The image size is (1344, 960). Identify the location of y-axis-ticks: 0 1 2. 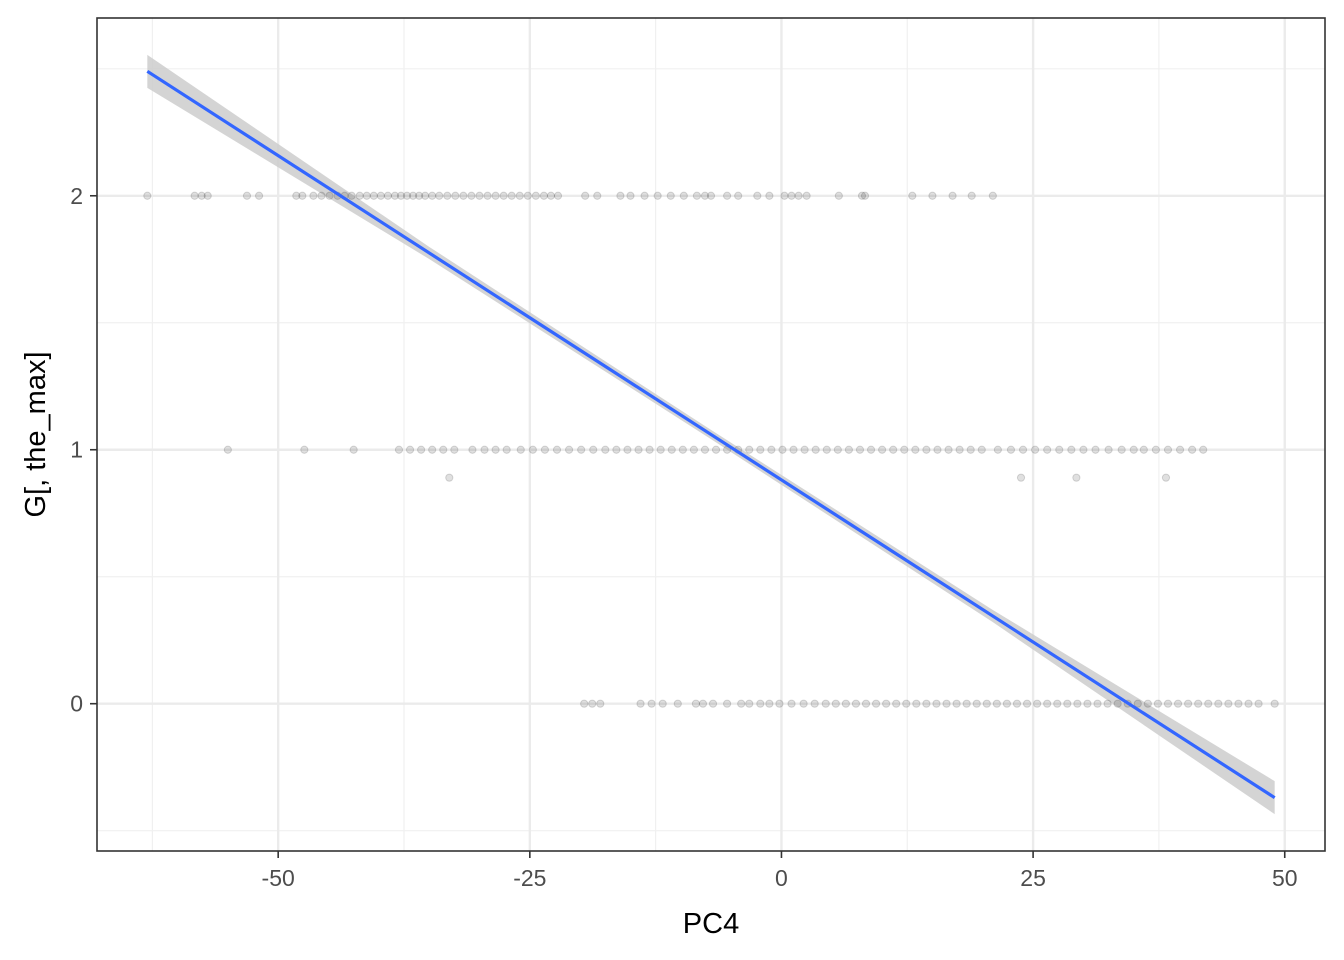
(83, 450).